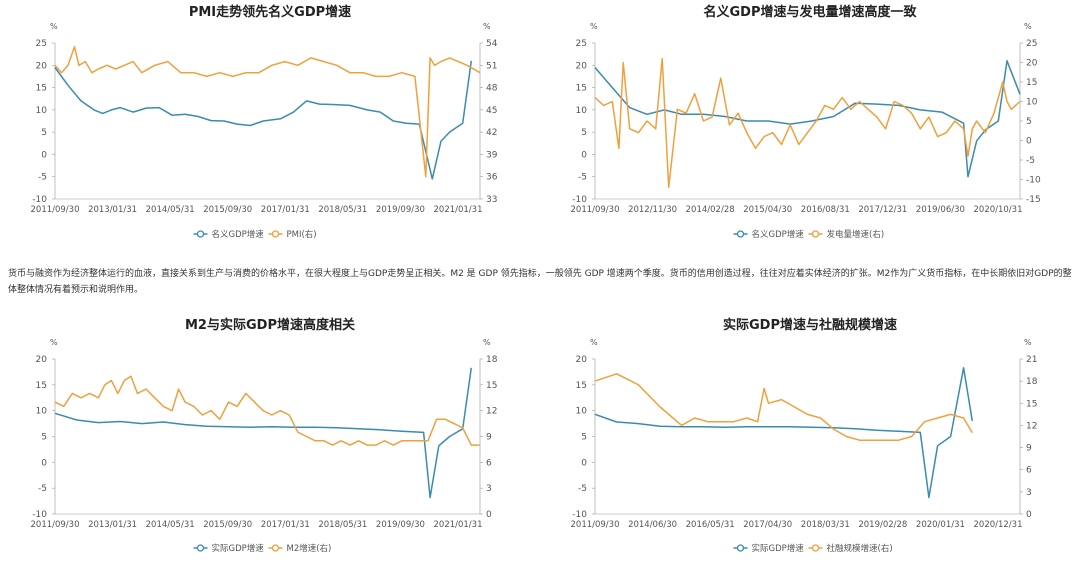 Image resolution: width=1080 pixels, height=561 pixels. What do you see at coordinates (1029, 449) in the screenshot?
I see `y2-tick-label: 9` at bounding box center [1029, 449].